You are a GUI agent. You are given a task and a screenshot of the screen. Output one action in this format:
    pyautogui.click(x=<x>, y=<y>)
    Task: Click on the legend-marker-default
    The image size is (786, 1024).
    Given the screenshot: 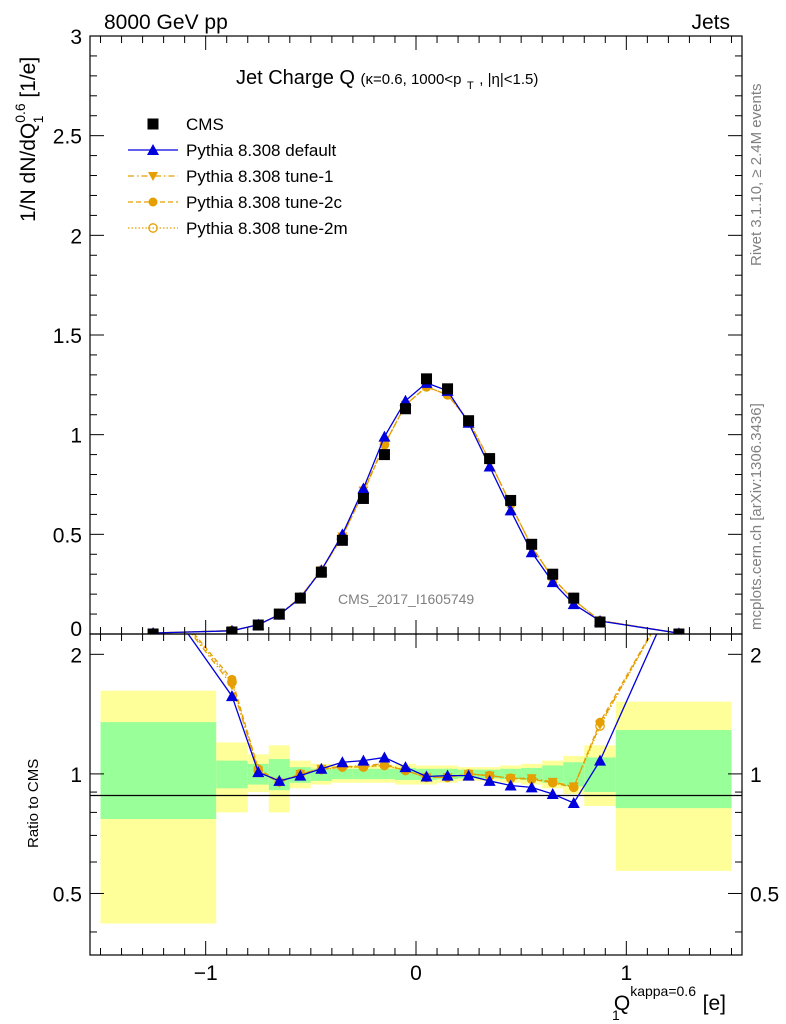 What is the action you would take?
    pyautogui.click(x=153, y=149)
    